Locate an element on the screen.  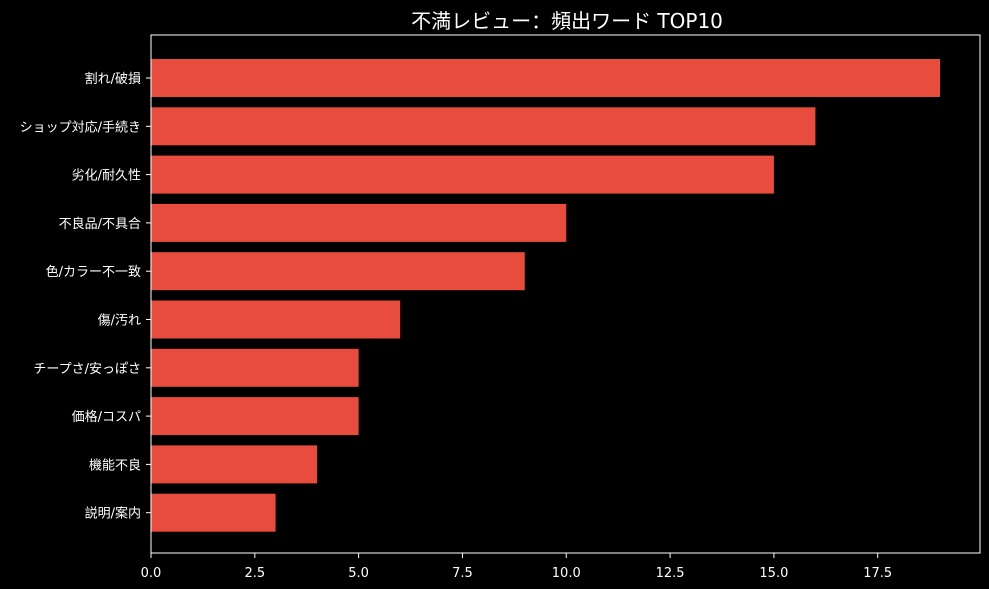
y-tick-label: ショップ対応/手続き is located at coordinates (80, 127).